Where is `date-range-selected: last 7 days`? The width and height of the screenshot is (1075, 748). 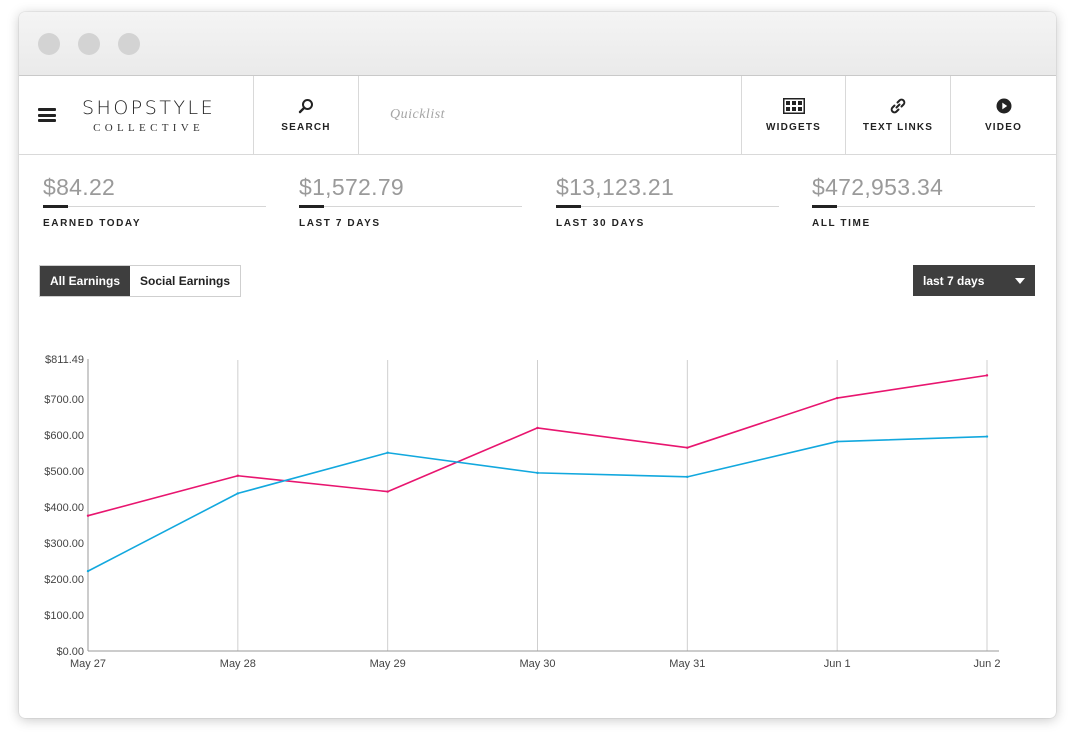 date-range-selected: last 7 days is located at coordinates (954, 280).